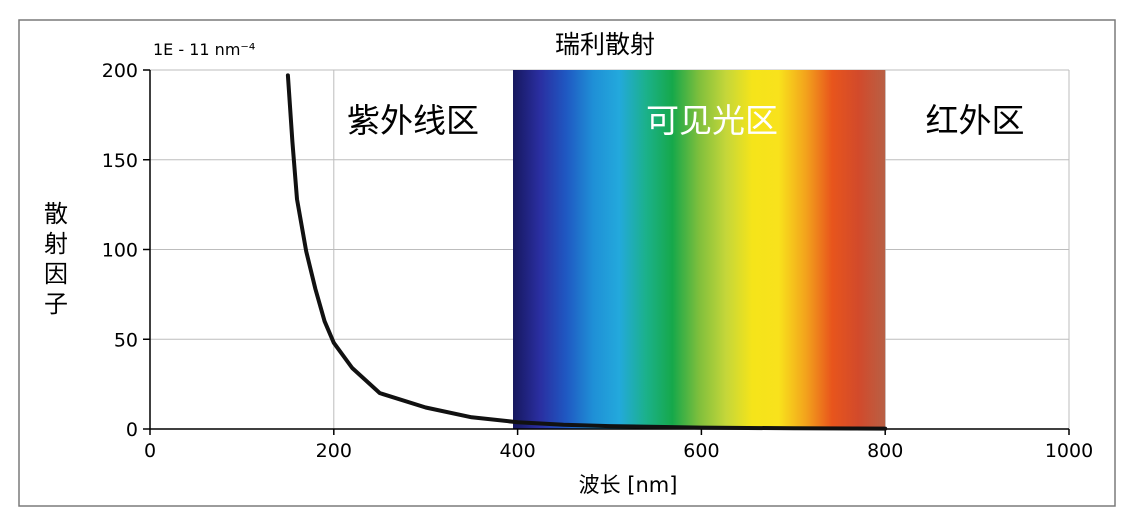 Image resolution: width=1134 pixels, height=519 pixels. Describe the element at coordinates (56, 214) in the screenshot. I see `y-axis-label-char: 散` at that location.